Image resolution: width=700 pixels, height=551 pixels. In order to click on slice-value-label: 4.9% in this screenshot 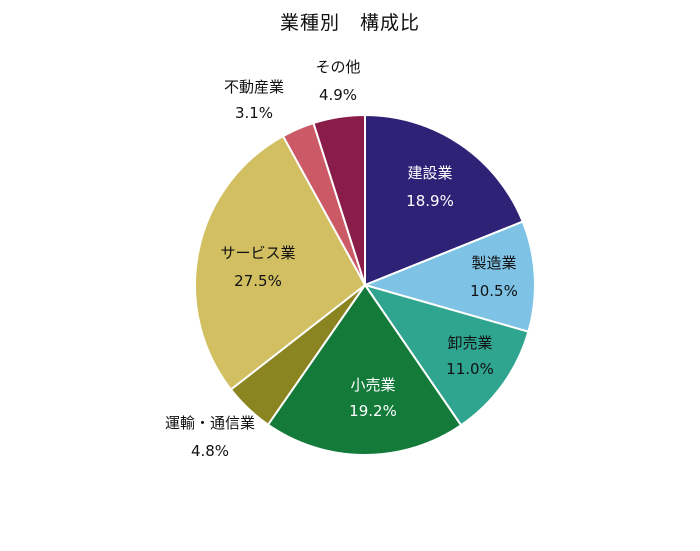, I will do `click(338, 95)`.